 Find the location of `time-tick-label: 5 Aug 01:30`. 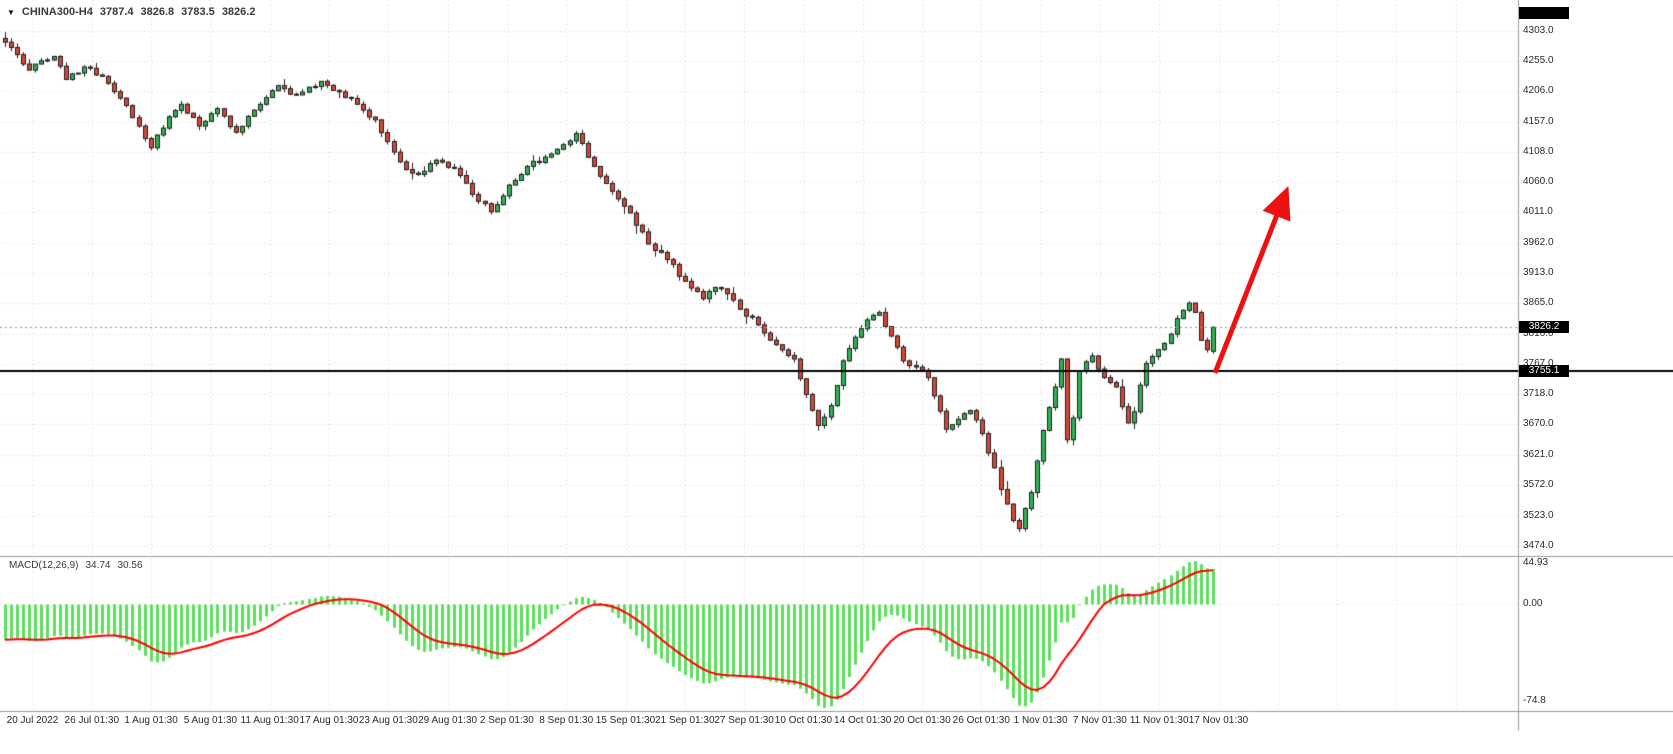

time-tick-label: 5 Aug 01:30 is located at coordinates (210, 720).